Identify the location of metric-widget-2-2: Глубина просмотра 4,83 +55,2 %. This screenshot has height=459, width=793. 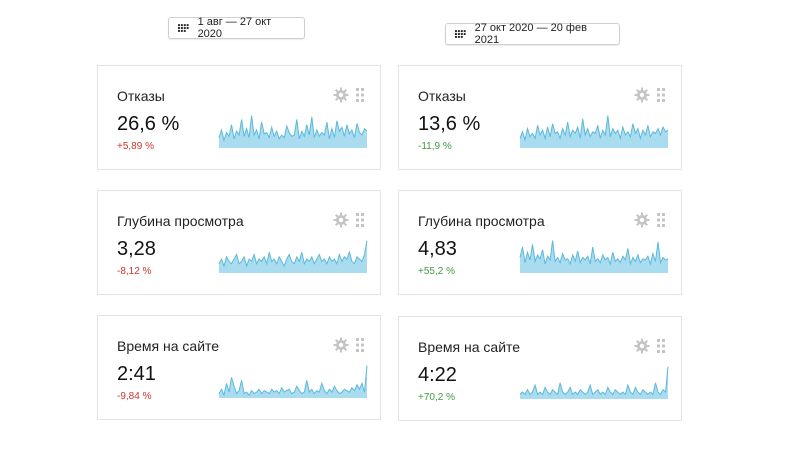
(540, 242).